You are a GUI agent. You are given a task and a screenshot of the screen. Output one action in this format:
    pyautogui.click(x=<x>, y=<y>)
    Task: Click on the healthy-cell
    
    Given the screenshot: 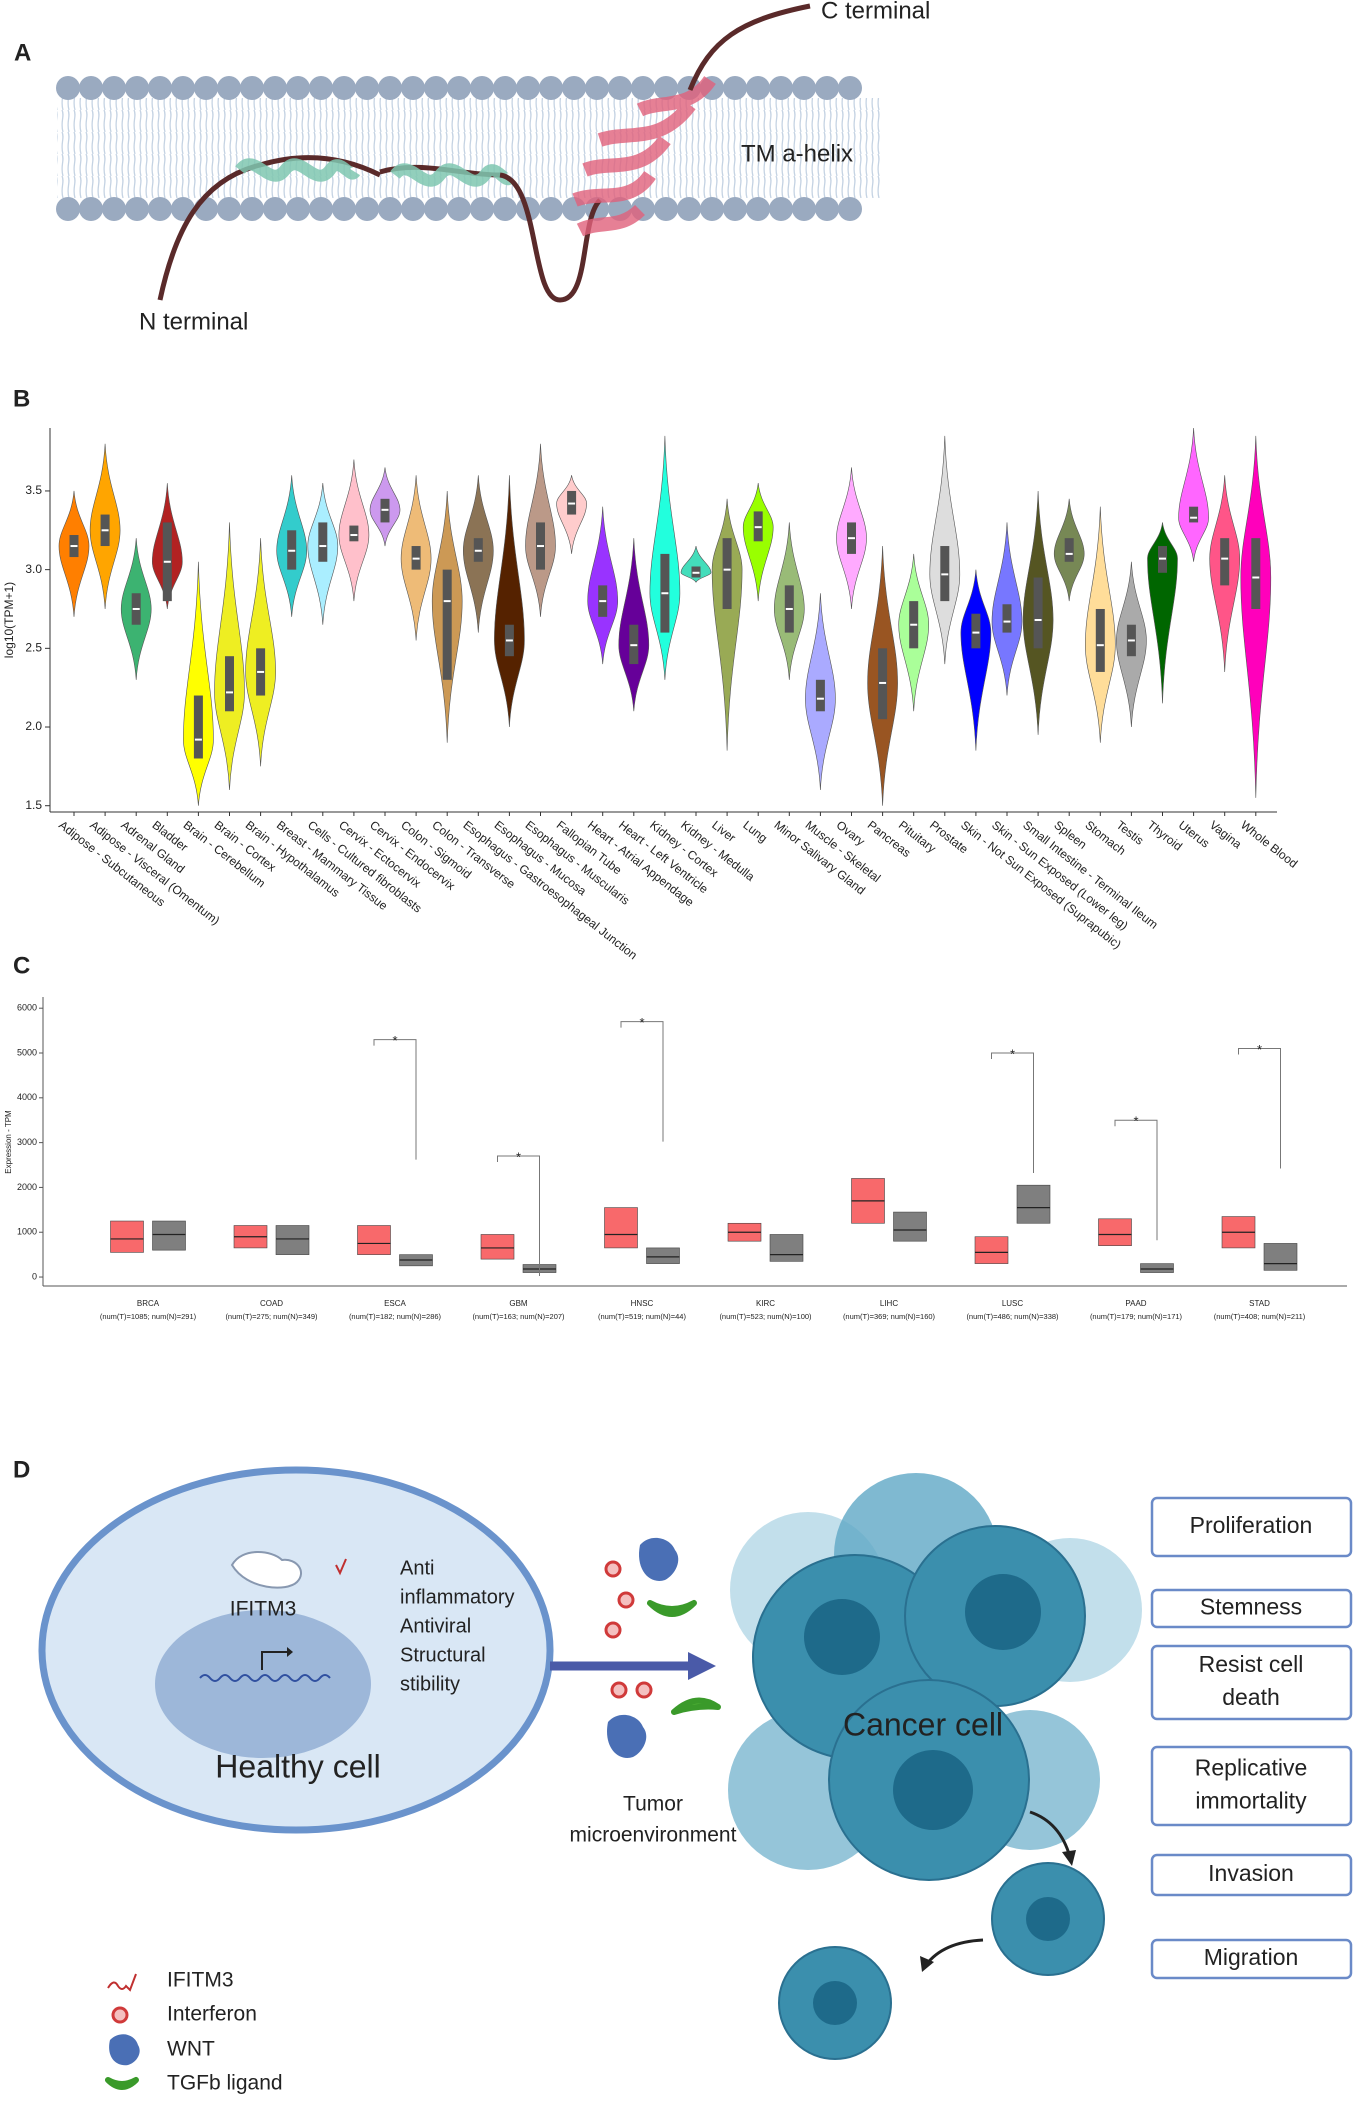 What is the action you would take?
    pyautogui.click(x=296, y=1650)
    